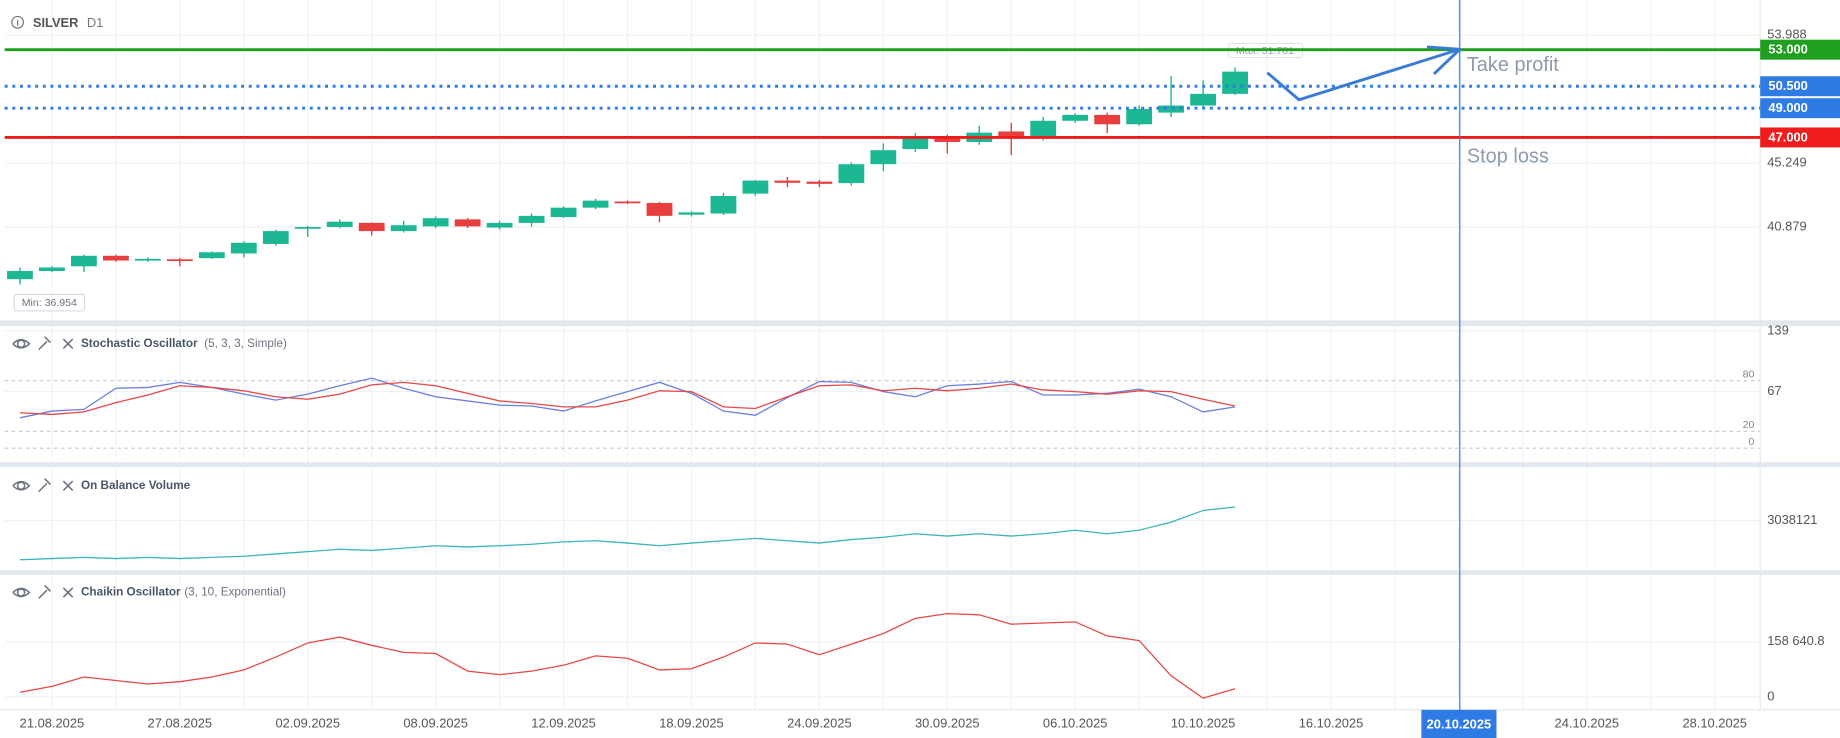 The image size is (1840, 738). What do you see at coordinates (1786, 34) in the screenshot?
I see `y-tick-label: 53.988` at bounding box center [1786, 34].